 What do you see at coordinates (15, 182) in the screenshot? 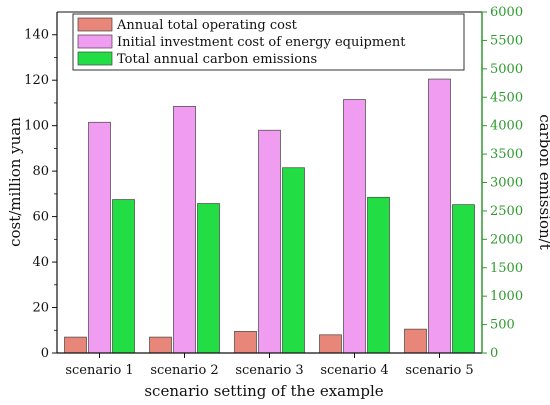
I see `y-axis-label-left: cost/million yuan` at bounding box center [15, 182].